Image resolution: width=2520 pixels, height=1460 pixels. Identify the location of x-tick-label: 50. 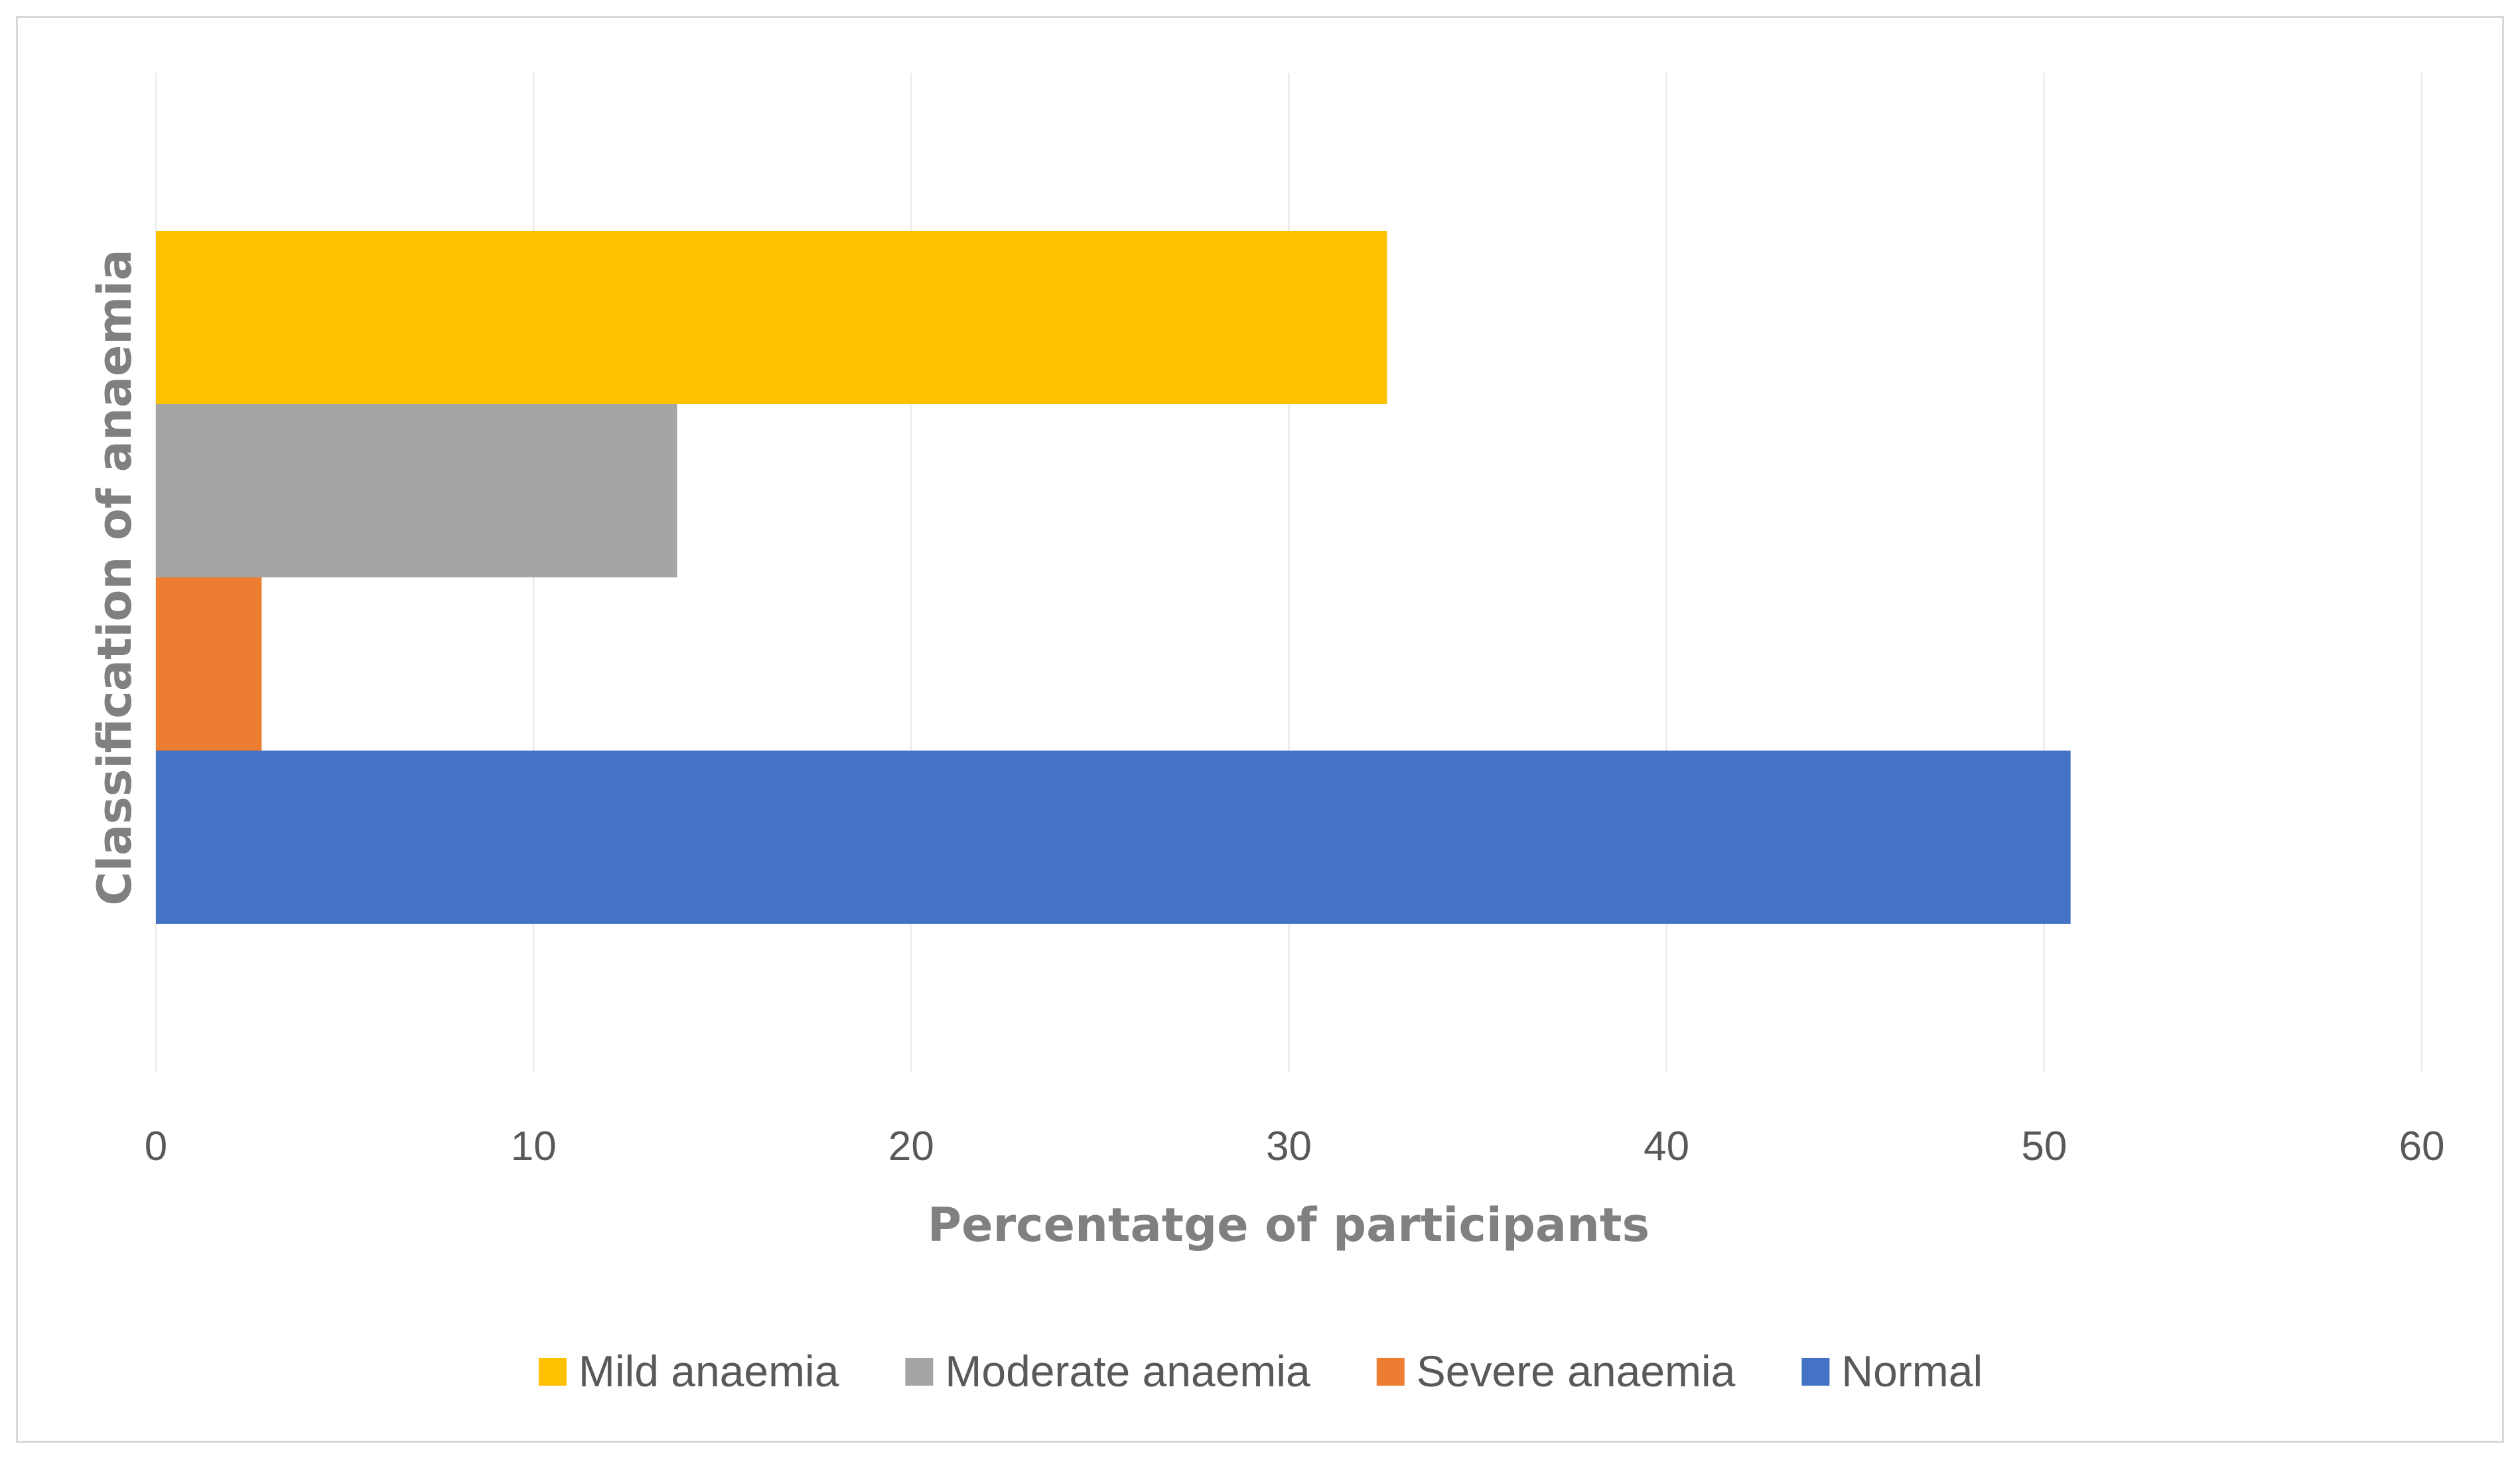
(2044, 1147).